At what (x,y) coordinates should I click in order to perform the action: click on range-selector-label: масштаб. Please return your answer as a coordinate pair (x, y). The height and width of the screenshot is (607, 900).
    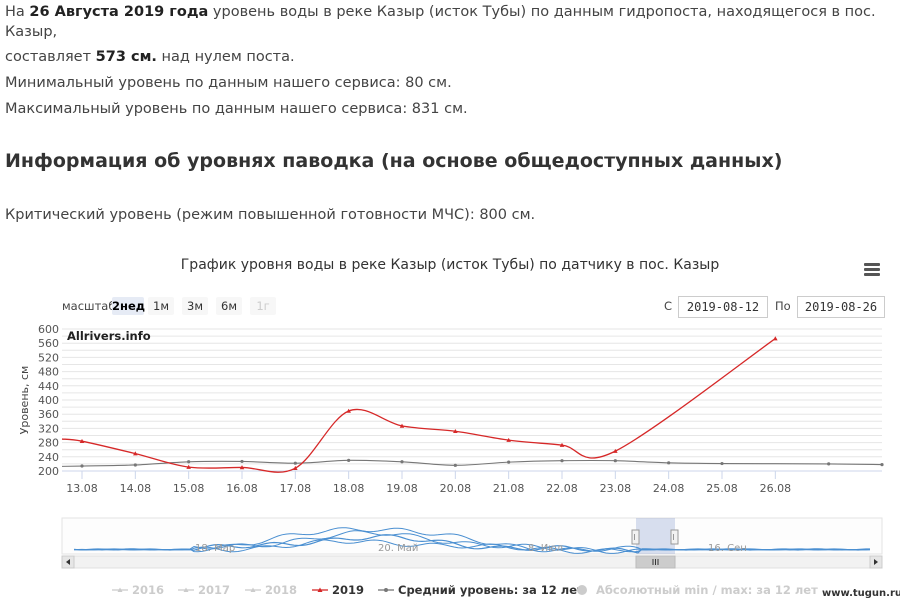
    Looking at the image, I should click on (89, 306).